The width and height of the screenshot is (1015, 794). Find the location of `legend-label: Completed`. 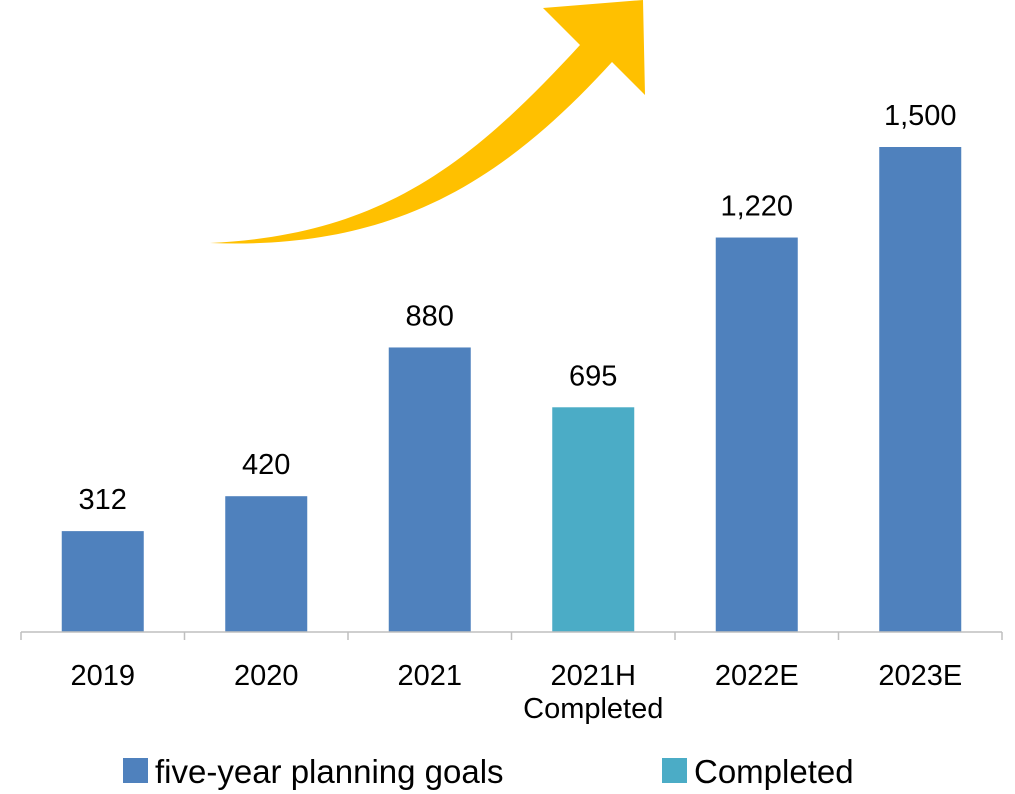

legend-label: Completed is located at coordinates (774, 771).